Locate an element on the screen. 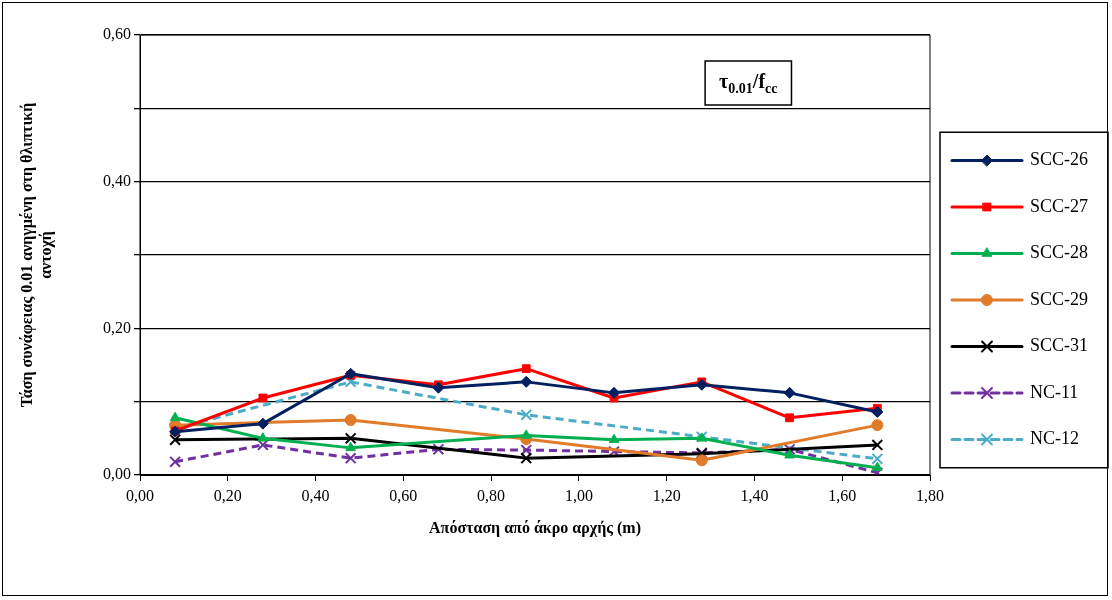  legend-label: NC-11 is located at coordinates (1054, 391).